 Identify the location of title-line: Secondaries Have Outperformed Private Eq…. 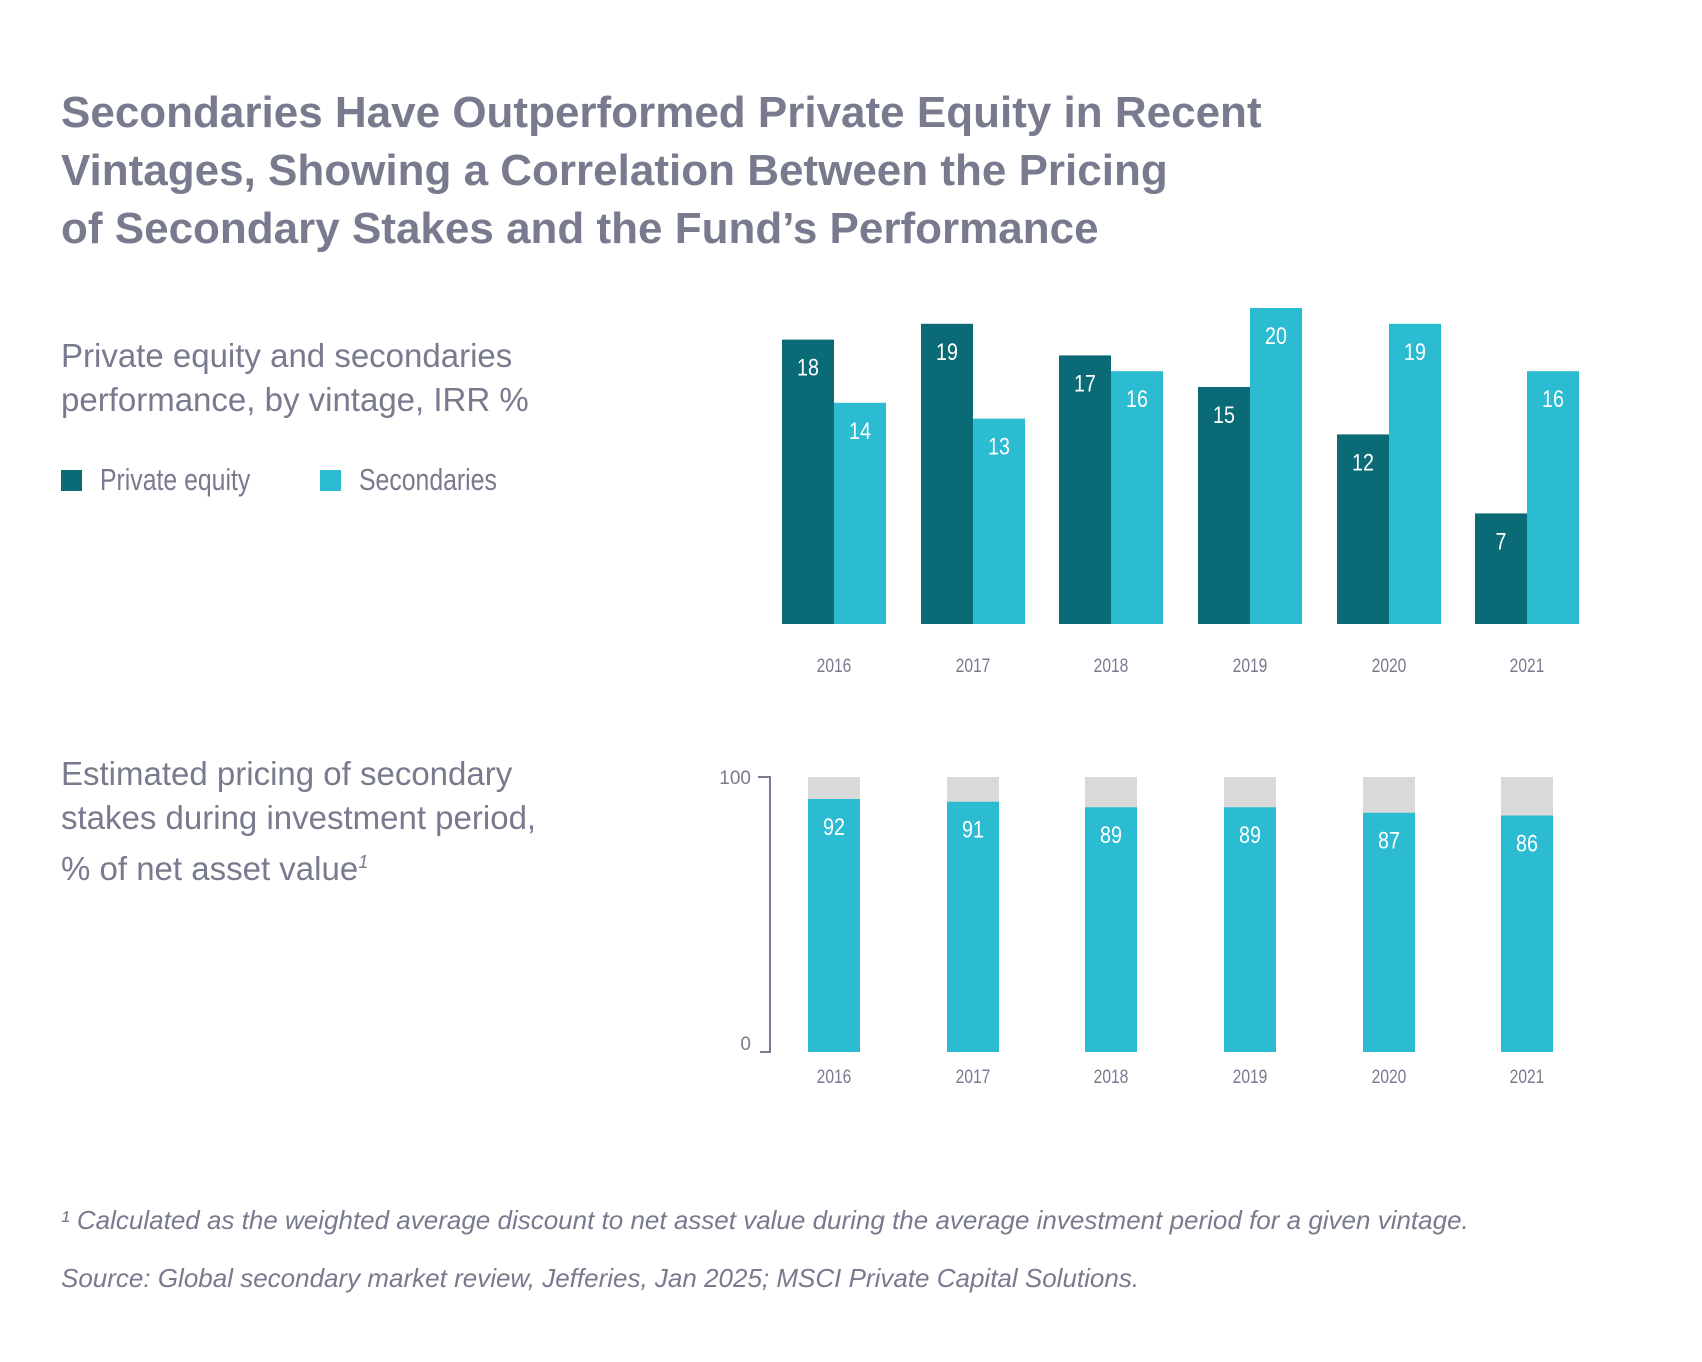
(661, 112).